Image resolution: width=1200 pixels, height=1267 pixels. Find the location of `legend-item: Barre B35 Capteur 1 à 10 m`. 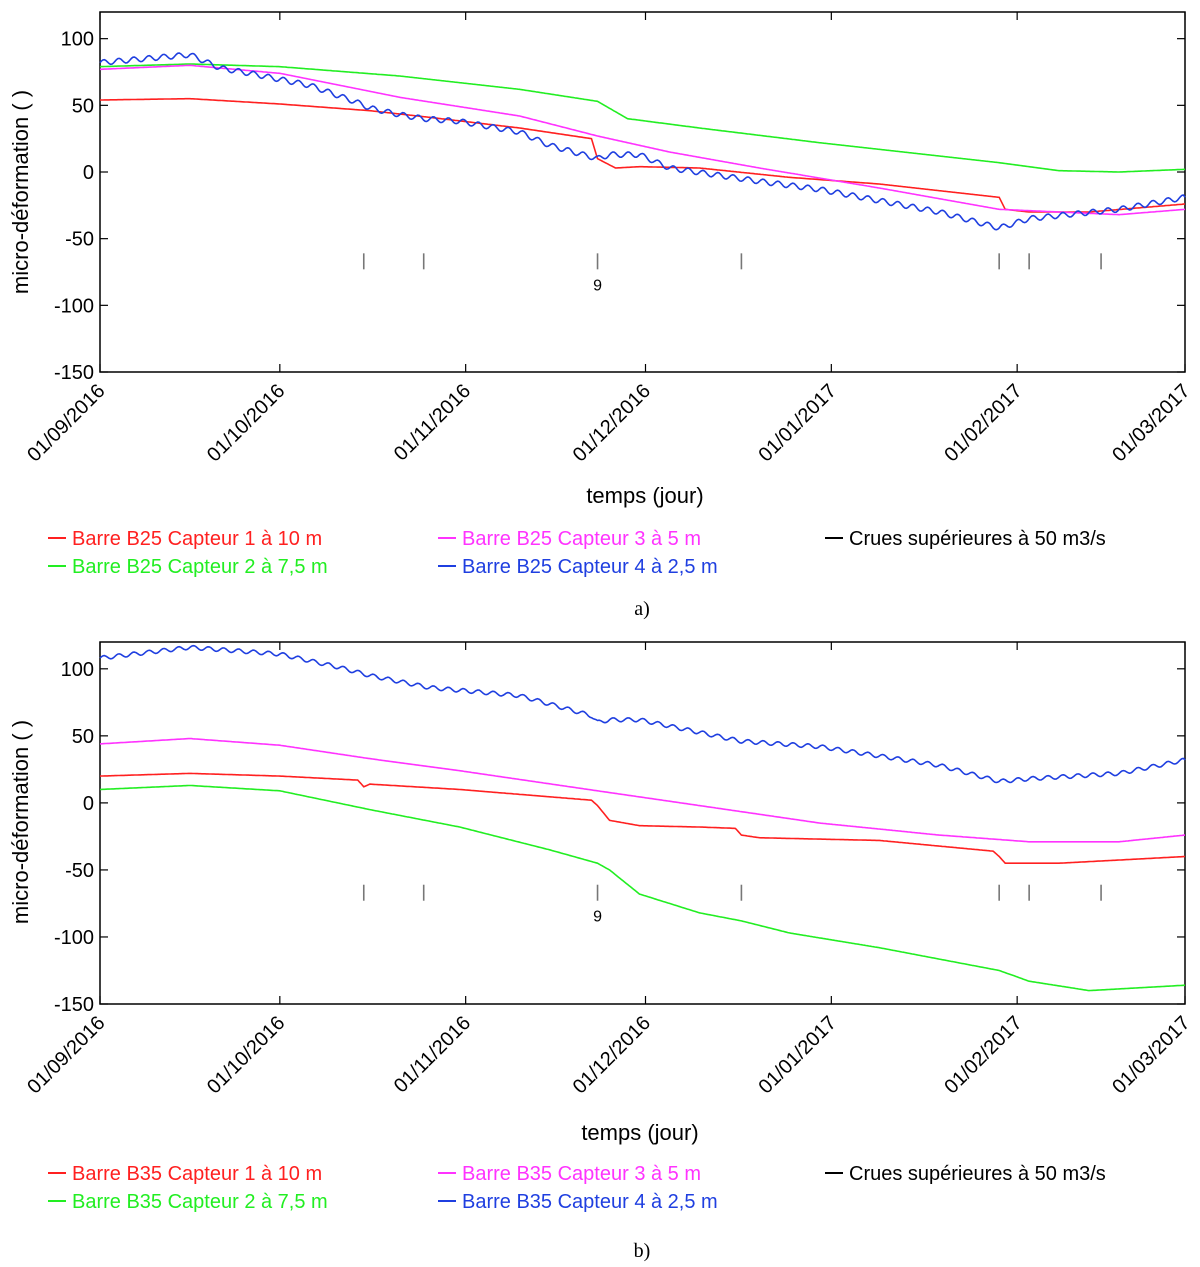

legend-item: Barre B35 Capteur 1 à 10 m is located at coordinates (185, 1174).